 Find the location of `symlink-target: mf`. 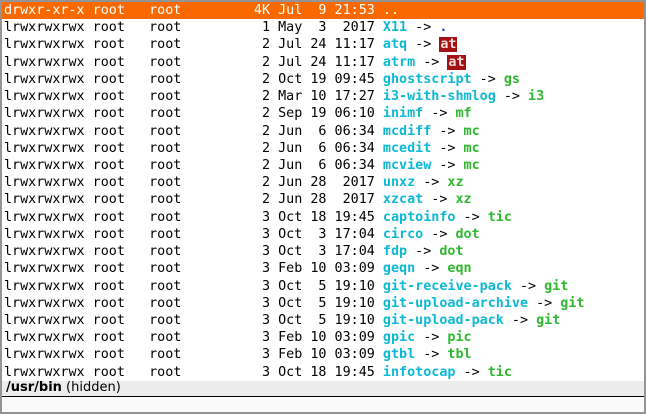

symlink-target: mf is located at coordinates (463, 114).